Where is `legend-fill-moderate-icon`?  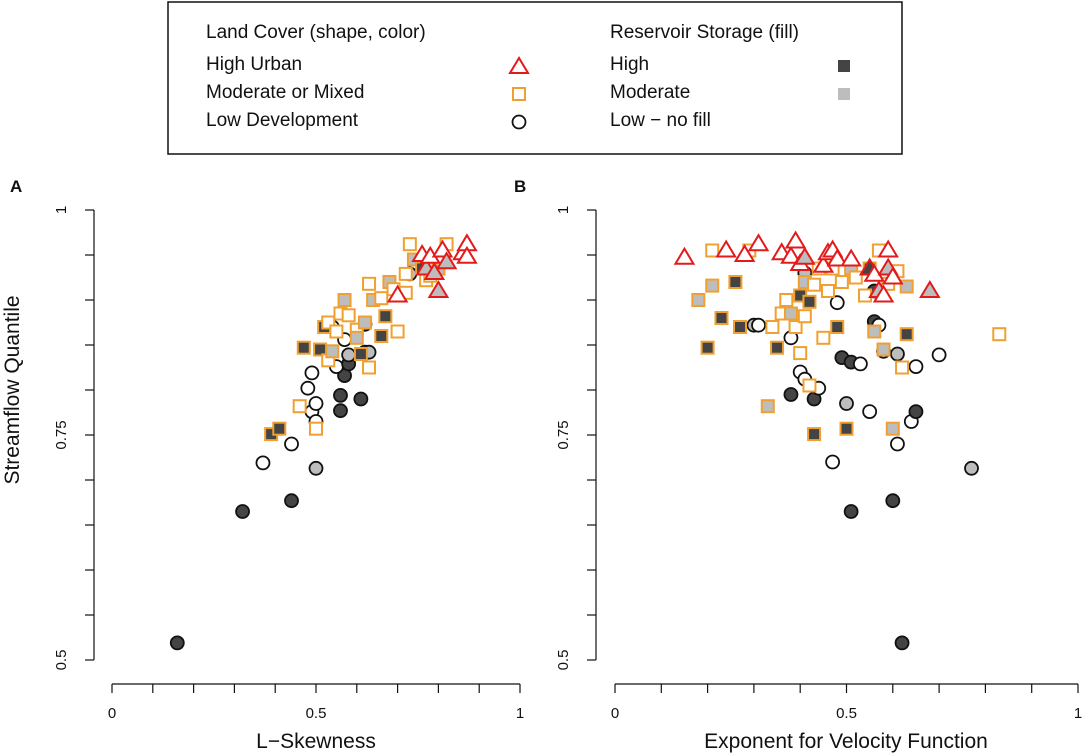 legend-fill-moderate-icon is located at coordinates (844, 94).